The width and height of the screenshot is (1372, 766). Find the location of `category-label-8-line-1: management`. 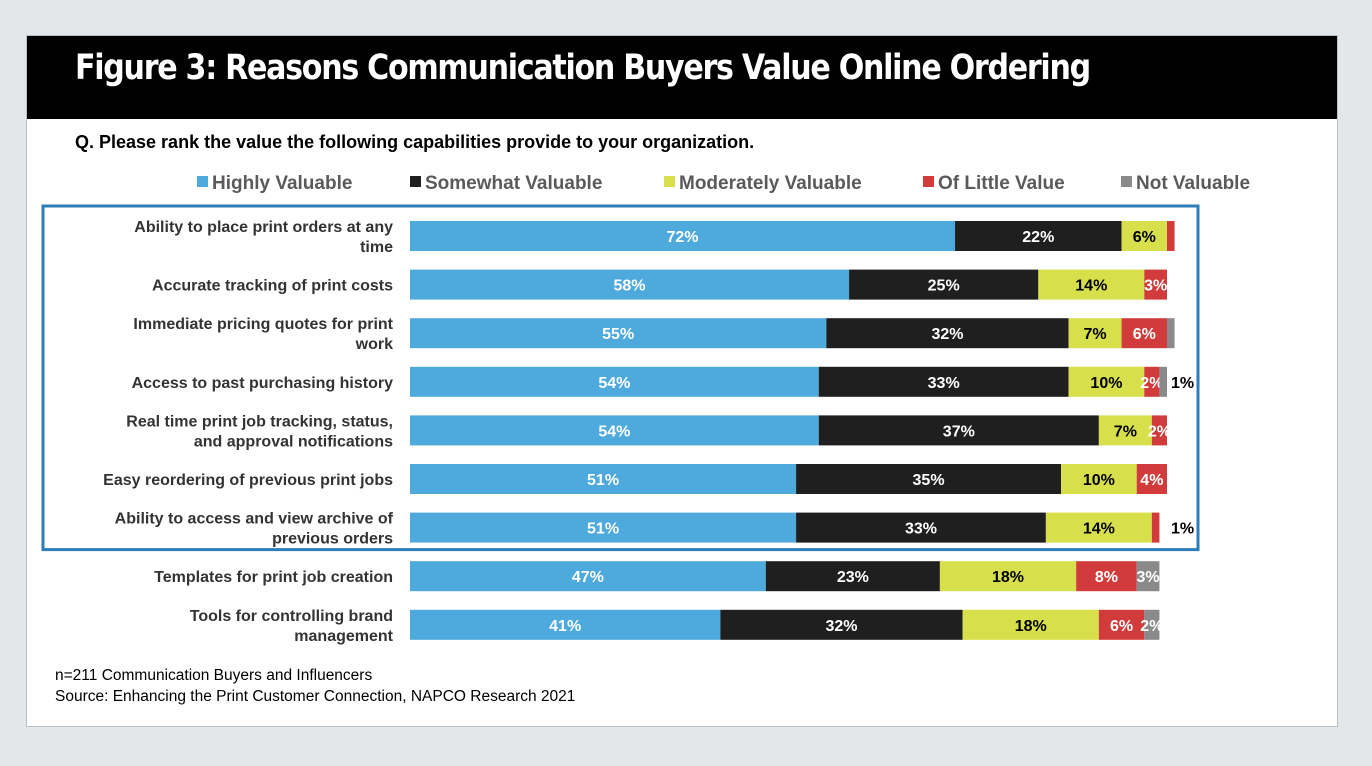

category-label-8-line-1: management is located at coordinates (343, 636).